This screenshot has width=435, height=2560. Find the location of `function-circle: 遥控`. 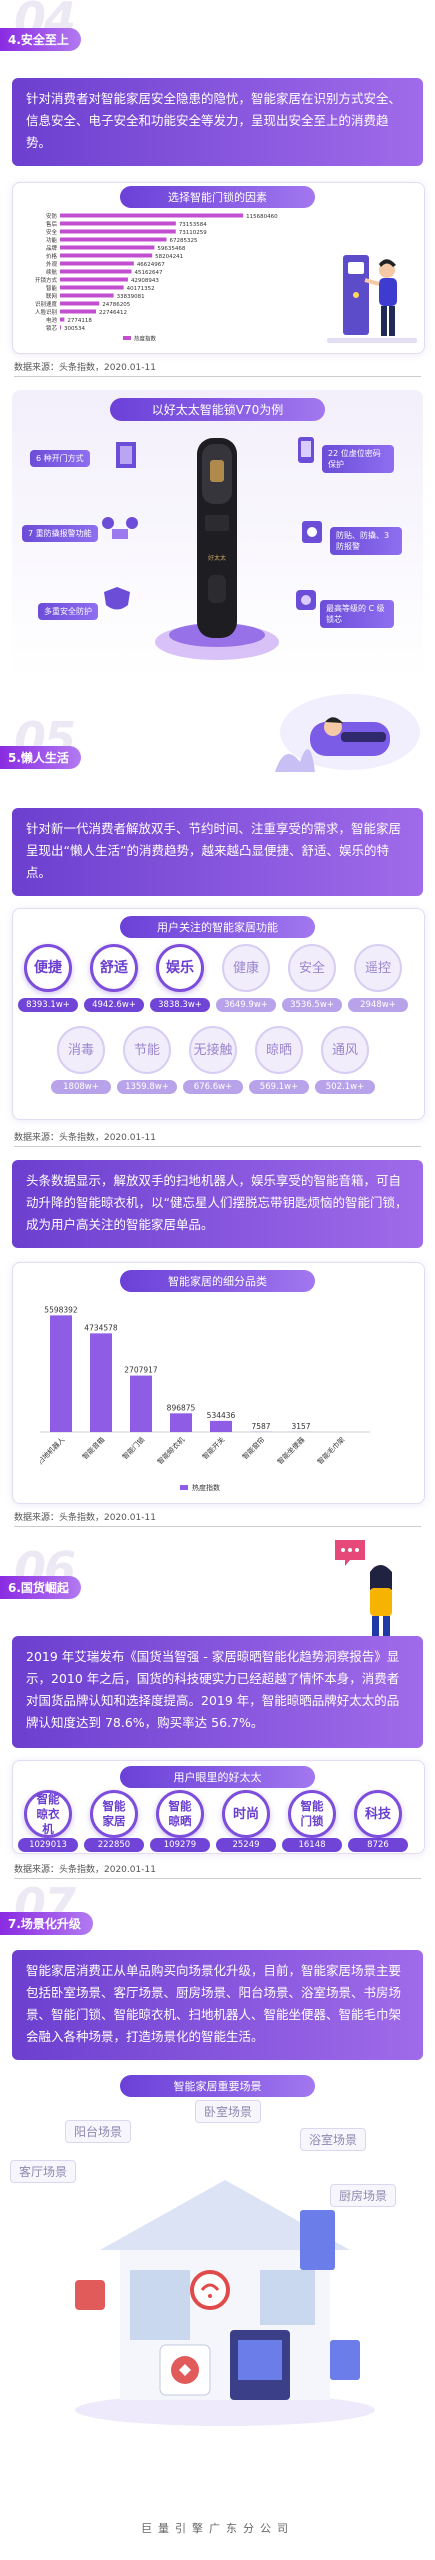

function-circle: 遥控 is located at coordinates (378, 968).